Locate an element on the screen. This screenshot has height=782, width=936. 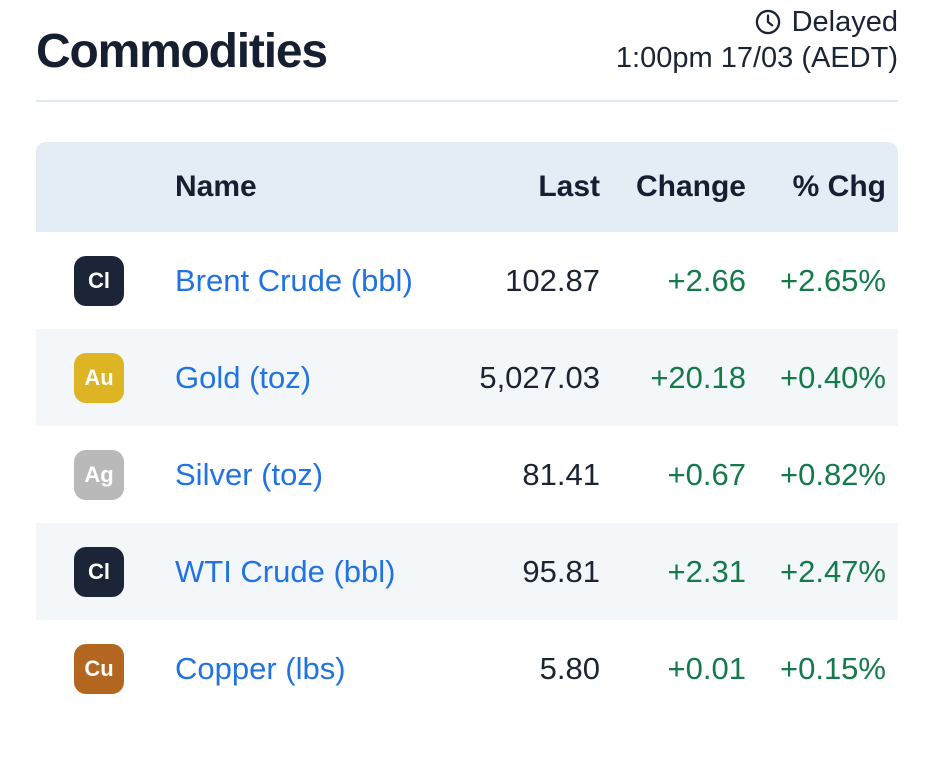
table-row: Cl Brent Crude (bbl) 102.87 +2.66 +2.65% is located at coordinates (467, 280).